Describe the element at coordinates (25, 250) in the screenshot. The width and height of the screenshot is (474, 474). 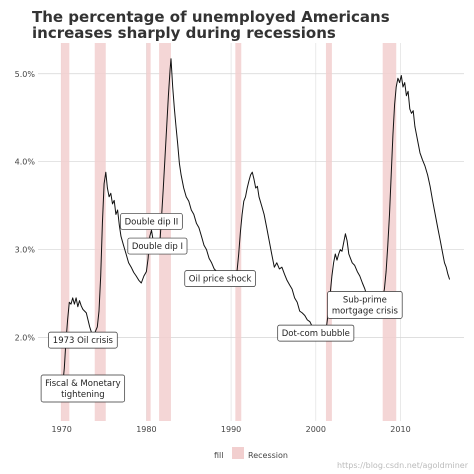
I see `y-tick-label: 3.0%` at that location.